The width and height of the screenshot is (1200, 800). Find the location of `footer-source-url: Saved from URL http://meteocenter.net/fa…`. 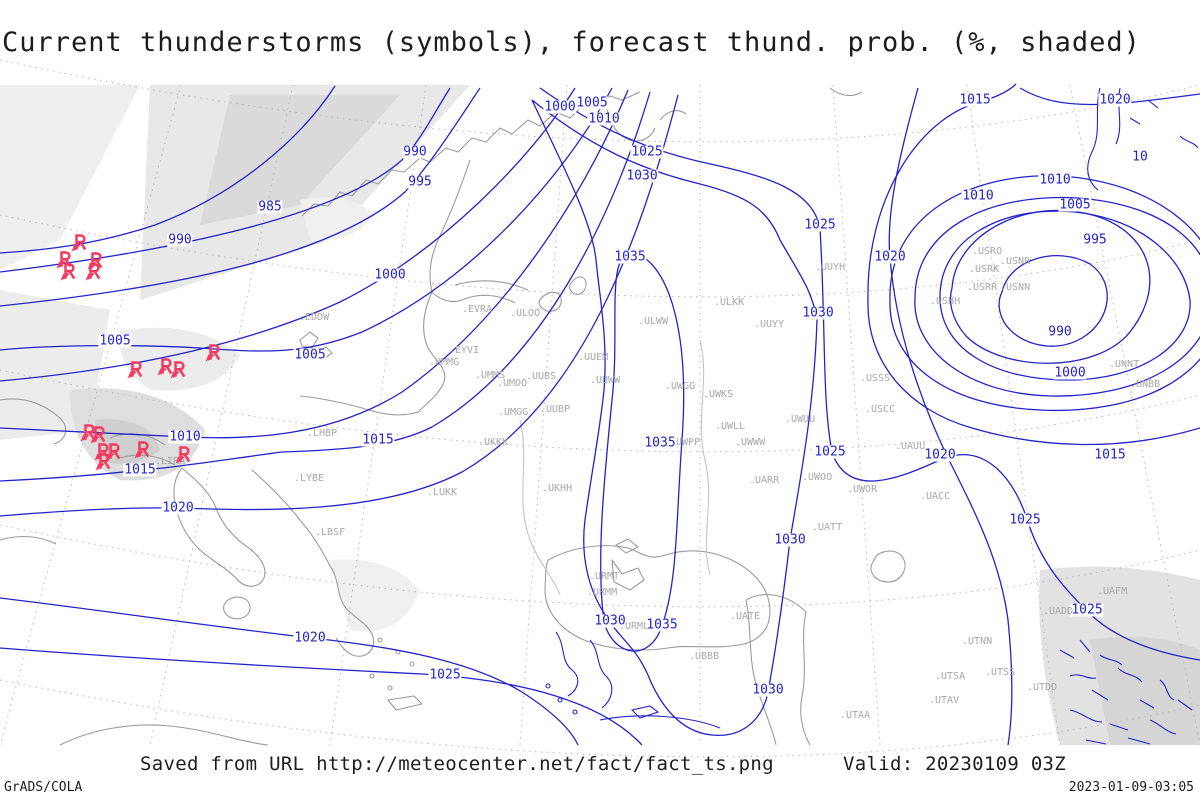

footer-source-url: Saved from URL http://meteocenter.net/fa… is located at coordinates (457, 764).